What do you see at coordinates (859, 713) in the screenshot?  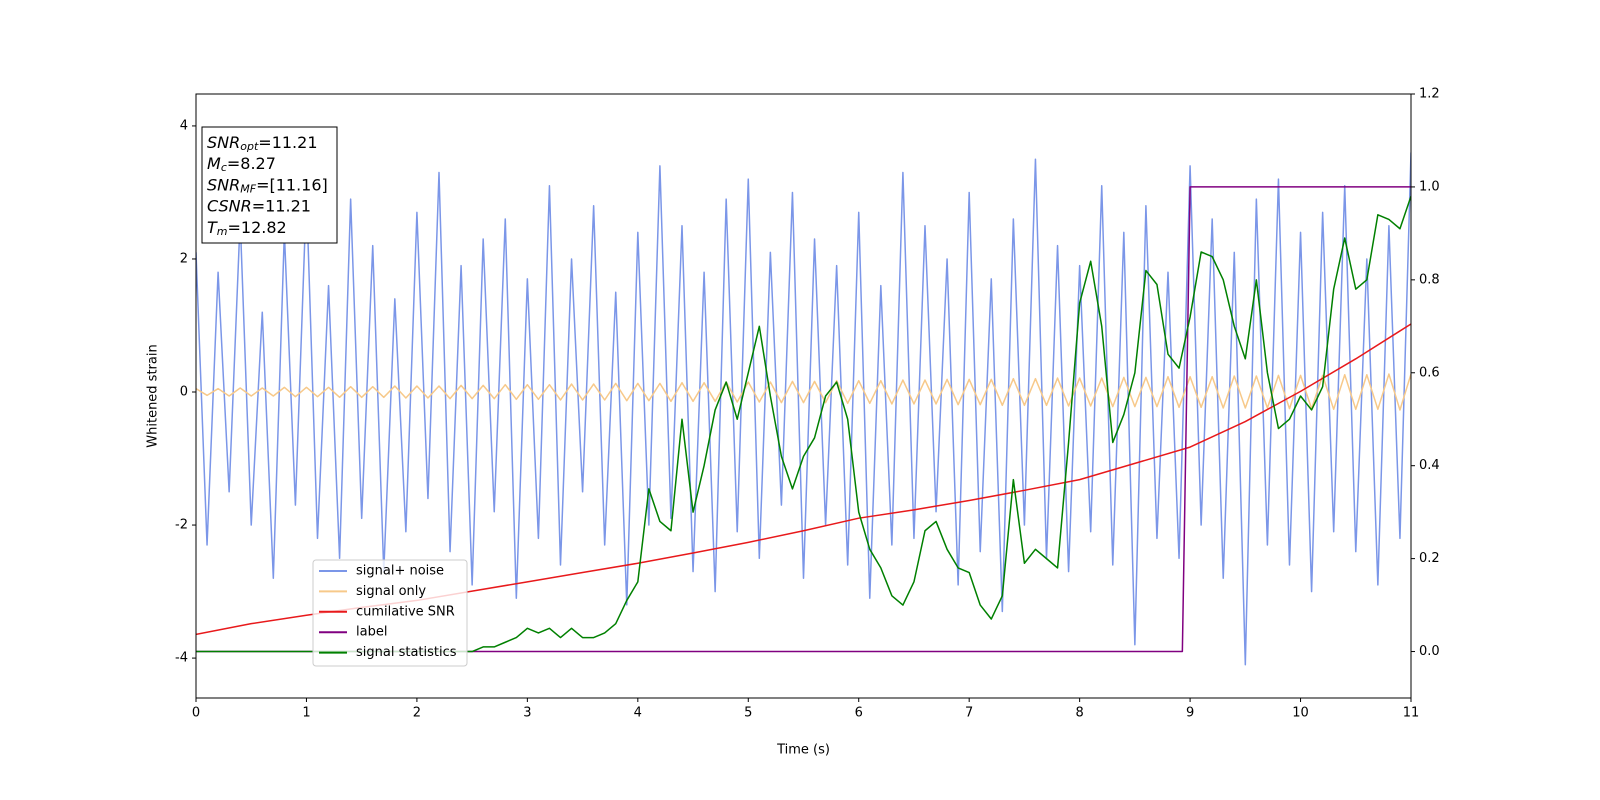 I see `x-tick-label: 6` at bounding box center [859, 713].